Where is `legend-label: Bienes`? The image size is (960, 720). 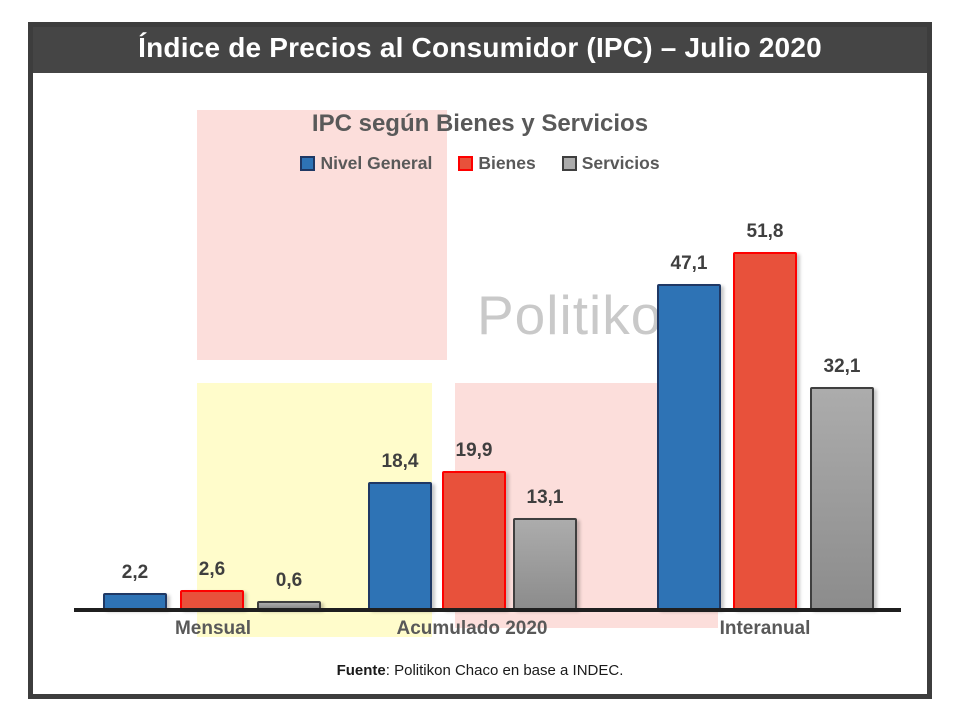 legend-label: Bienes is located at coordinates (507, 163).